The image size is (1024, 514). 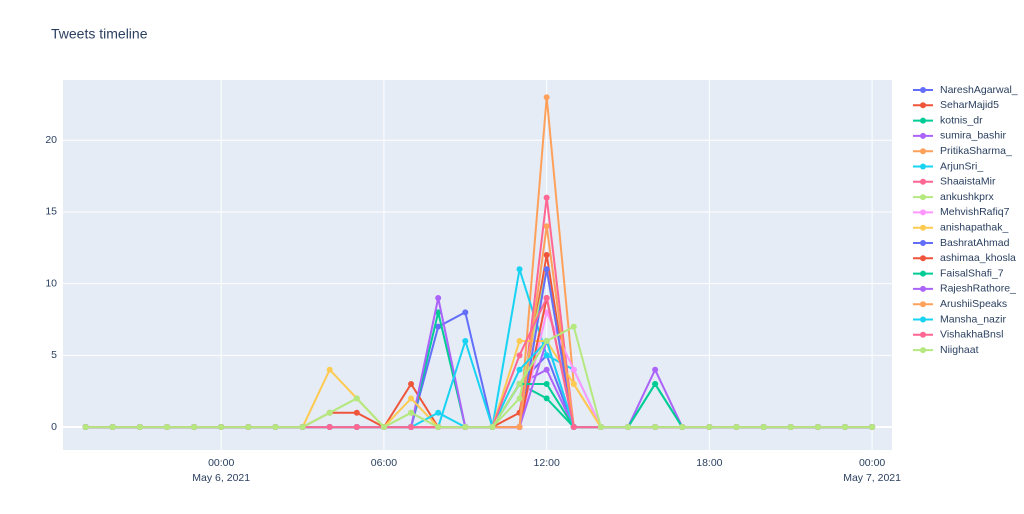 I want to click on legend-label: SeharMajid5, so click(x=969, y=105).